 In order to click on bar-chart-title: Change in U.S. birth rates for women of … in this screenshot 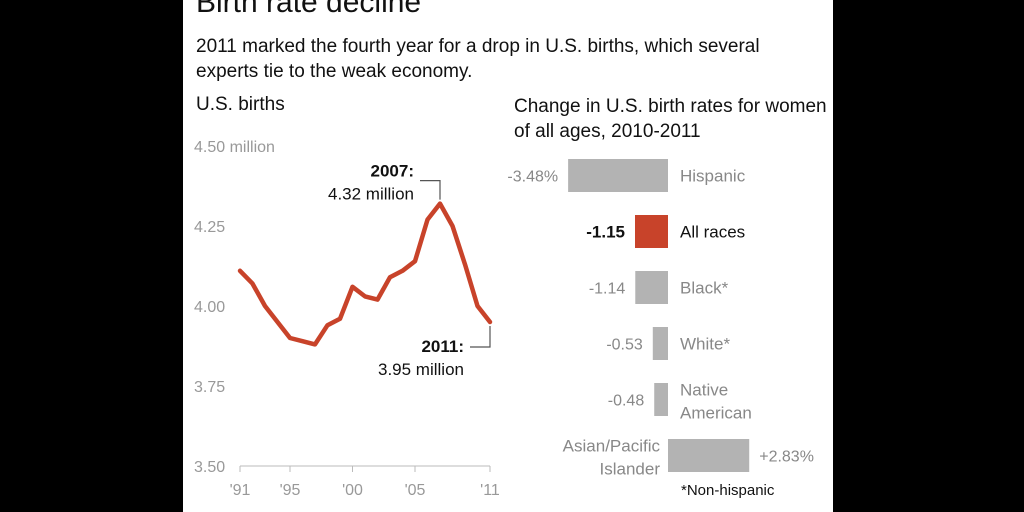, I will do `click(670, 119)`.